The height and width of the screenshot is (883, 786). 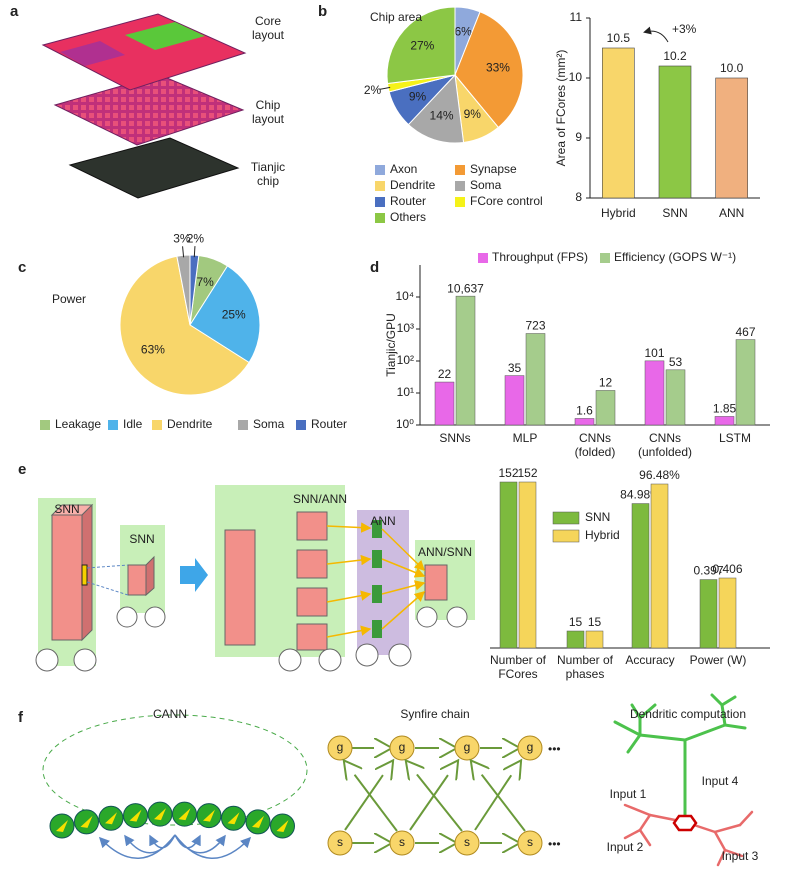 What do you see at coordinates (445, 374) in the screenshot?
I see `value-label: 22` at bounding box center [445, 374].